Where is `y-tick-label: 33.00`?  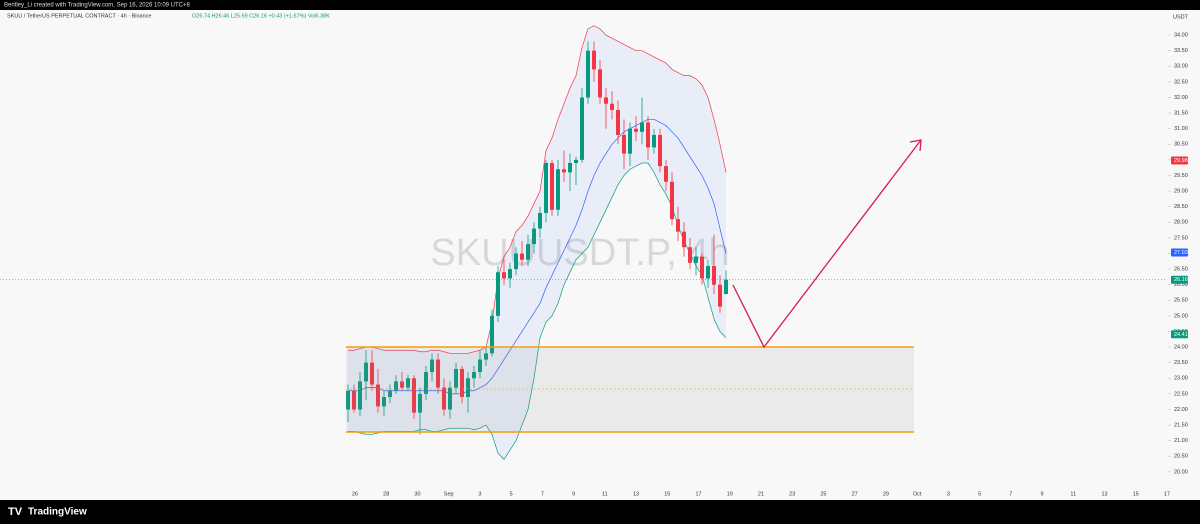
y-tick-label: 33.00 is located at coordinates (1181, 67).